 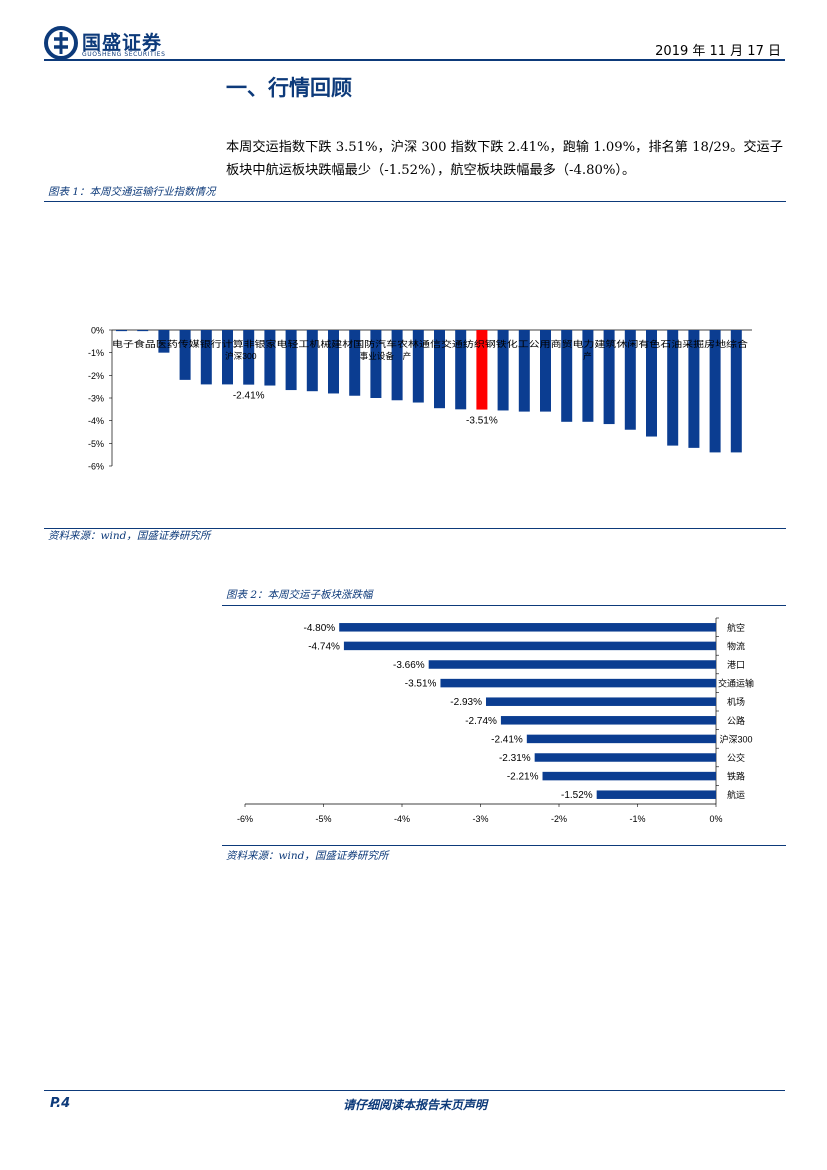 What do you see at coordinates (524, 371) in the screenshot?
I see `bar-化工` at bounding box center [524, 371].